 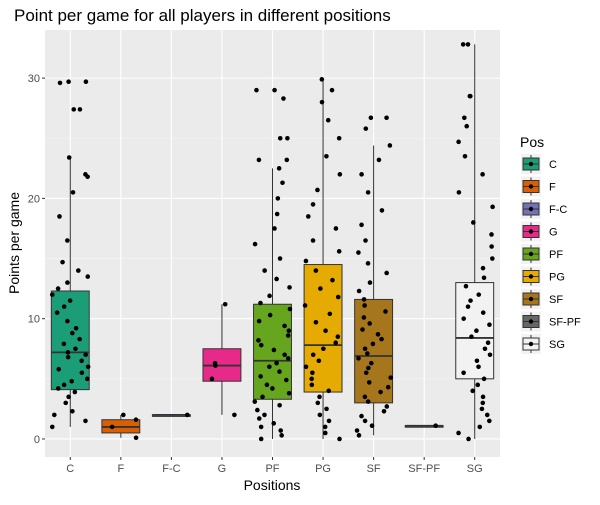 I want to click on legend-label: PG, so click(x=557, y=278).